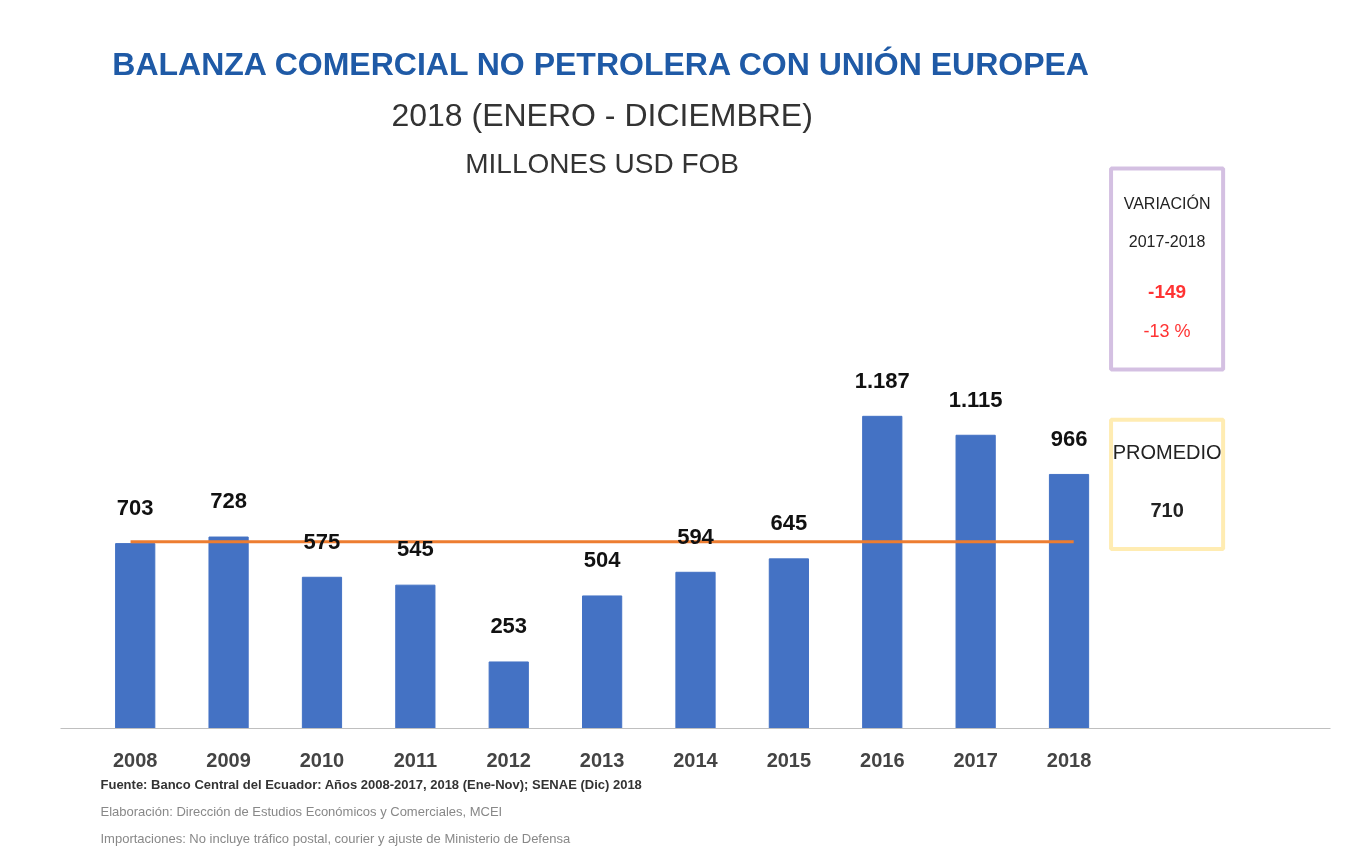  What do you see at coordinates (602, 164) in the screenshot?
I see `text: MILLONES USD FOB` at bounding box center [602, 164].